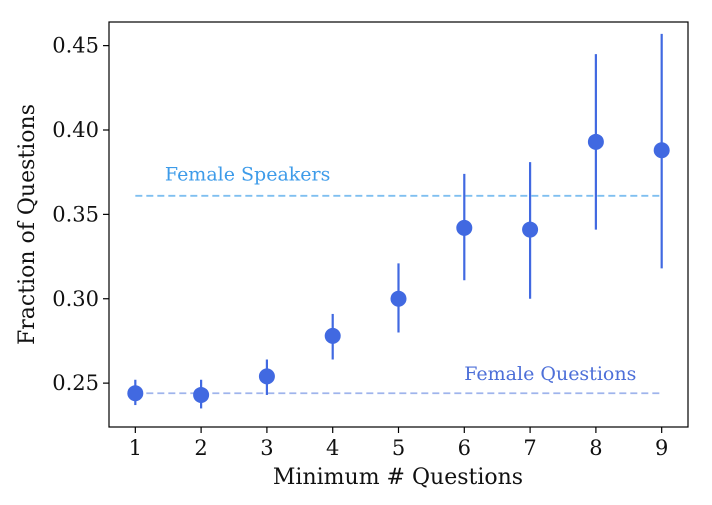 The height and width of the screenshot is (505, 712). What do you see at coordinates (550, 374) in the screenshot?
I see `female-questions-label: Female Questions` at bounding box center [550, 374].